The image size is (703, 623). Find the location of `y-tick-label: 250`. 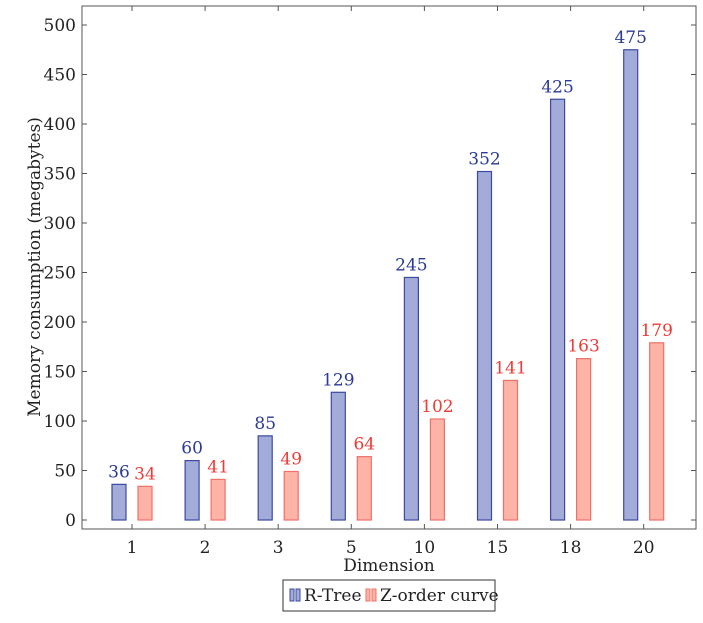

y-tick-label: 250 is located at coordinates (60, 274).